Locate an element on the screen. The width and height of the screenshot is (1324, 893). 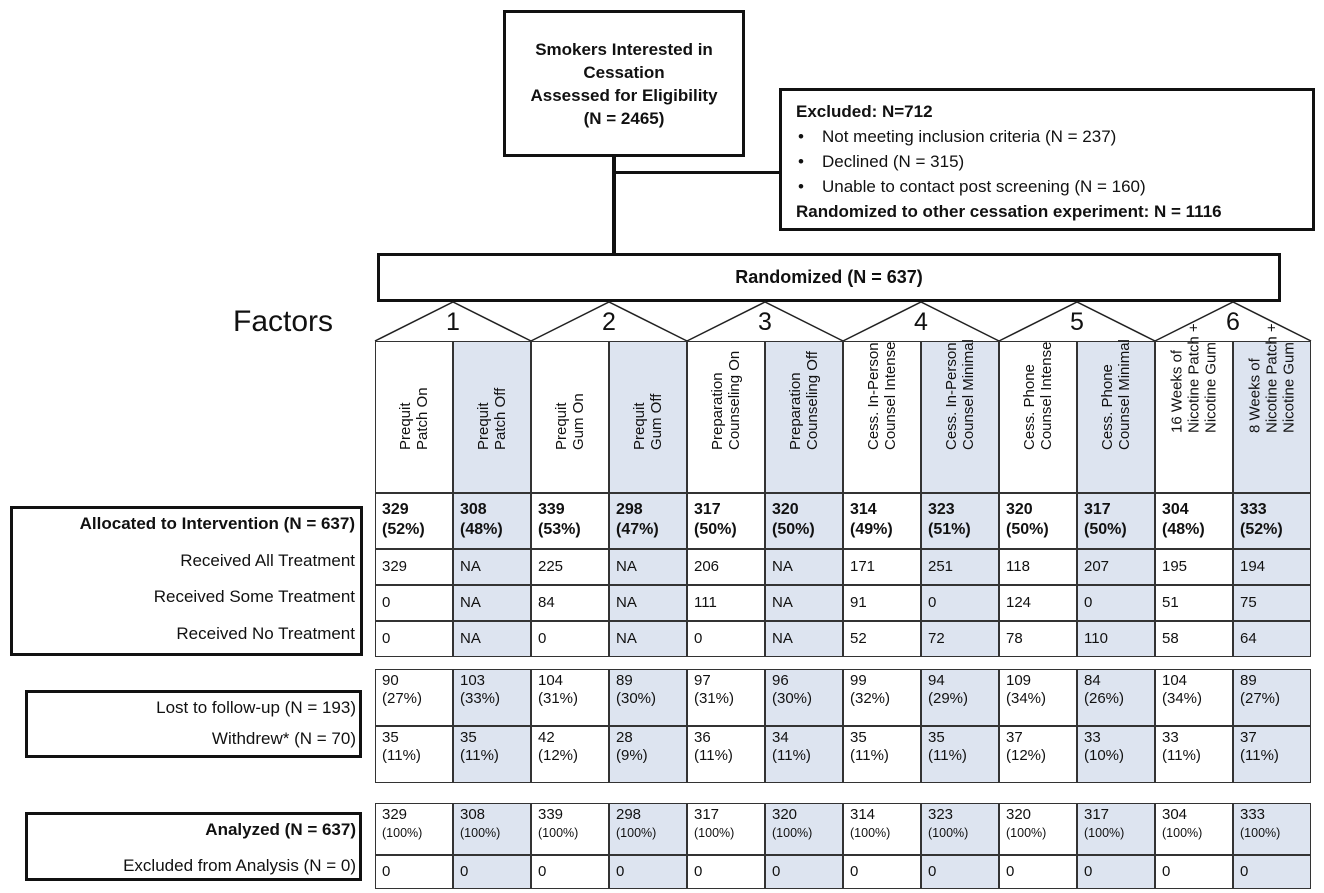
withdrew-cell: 42 (12%) is located at coordinates (570, 754).